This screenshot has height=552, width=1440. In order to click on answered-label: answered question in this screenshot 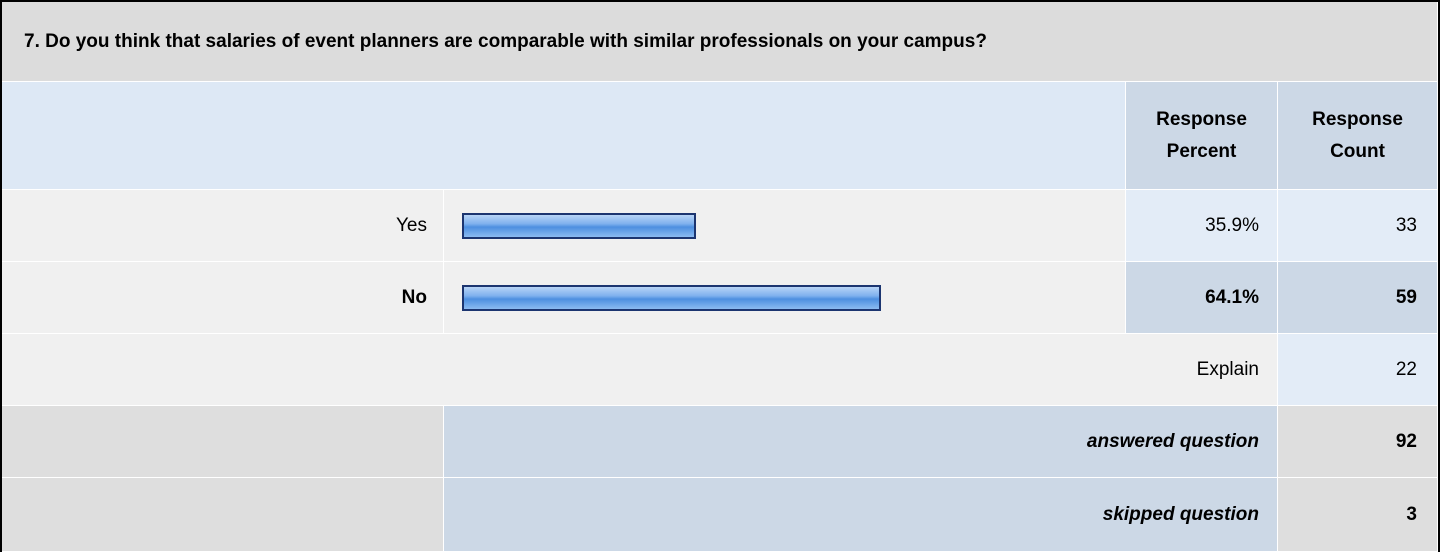, I will do `click(861, 442)`.